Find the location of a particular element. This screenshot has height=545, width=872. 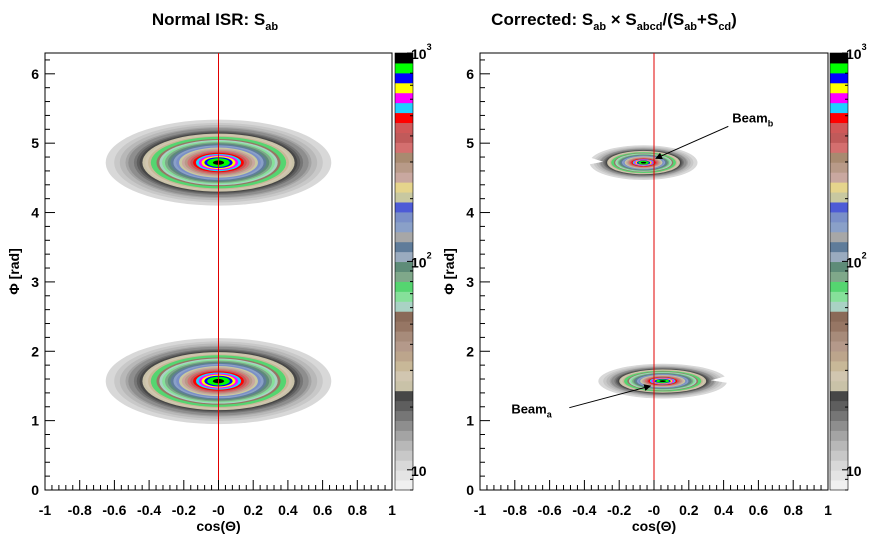

colorbar-frame is located at coordinates (839, 271).